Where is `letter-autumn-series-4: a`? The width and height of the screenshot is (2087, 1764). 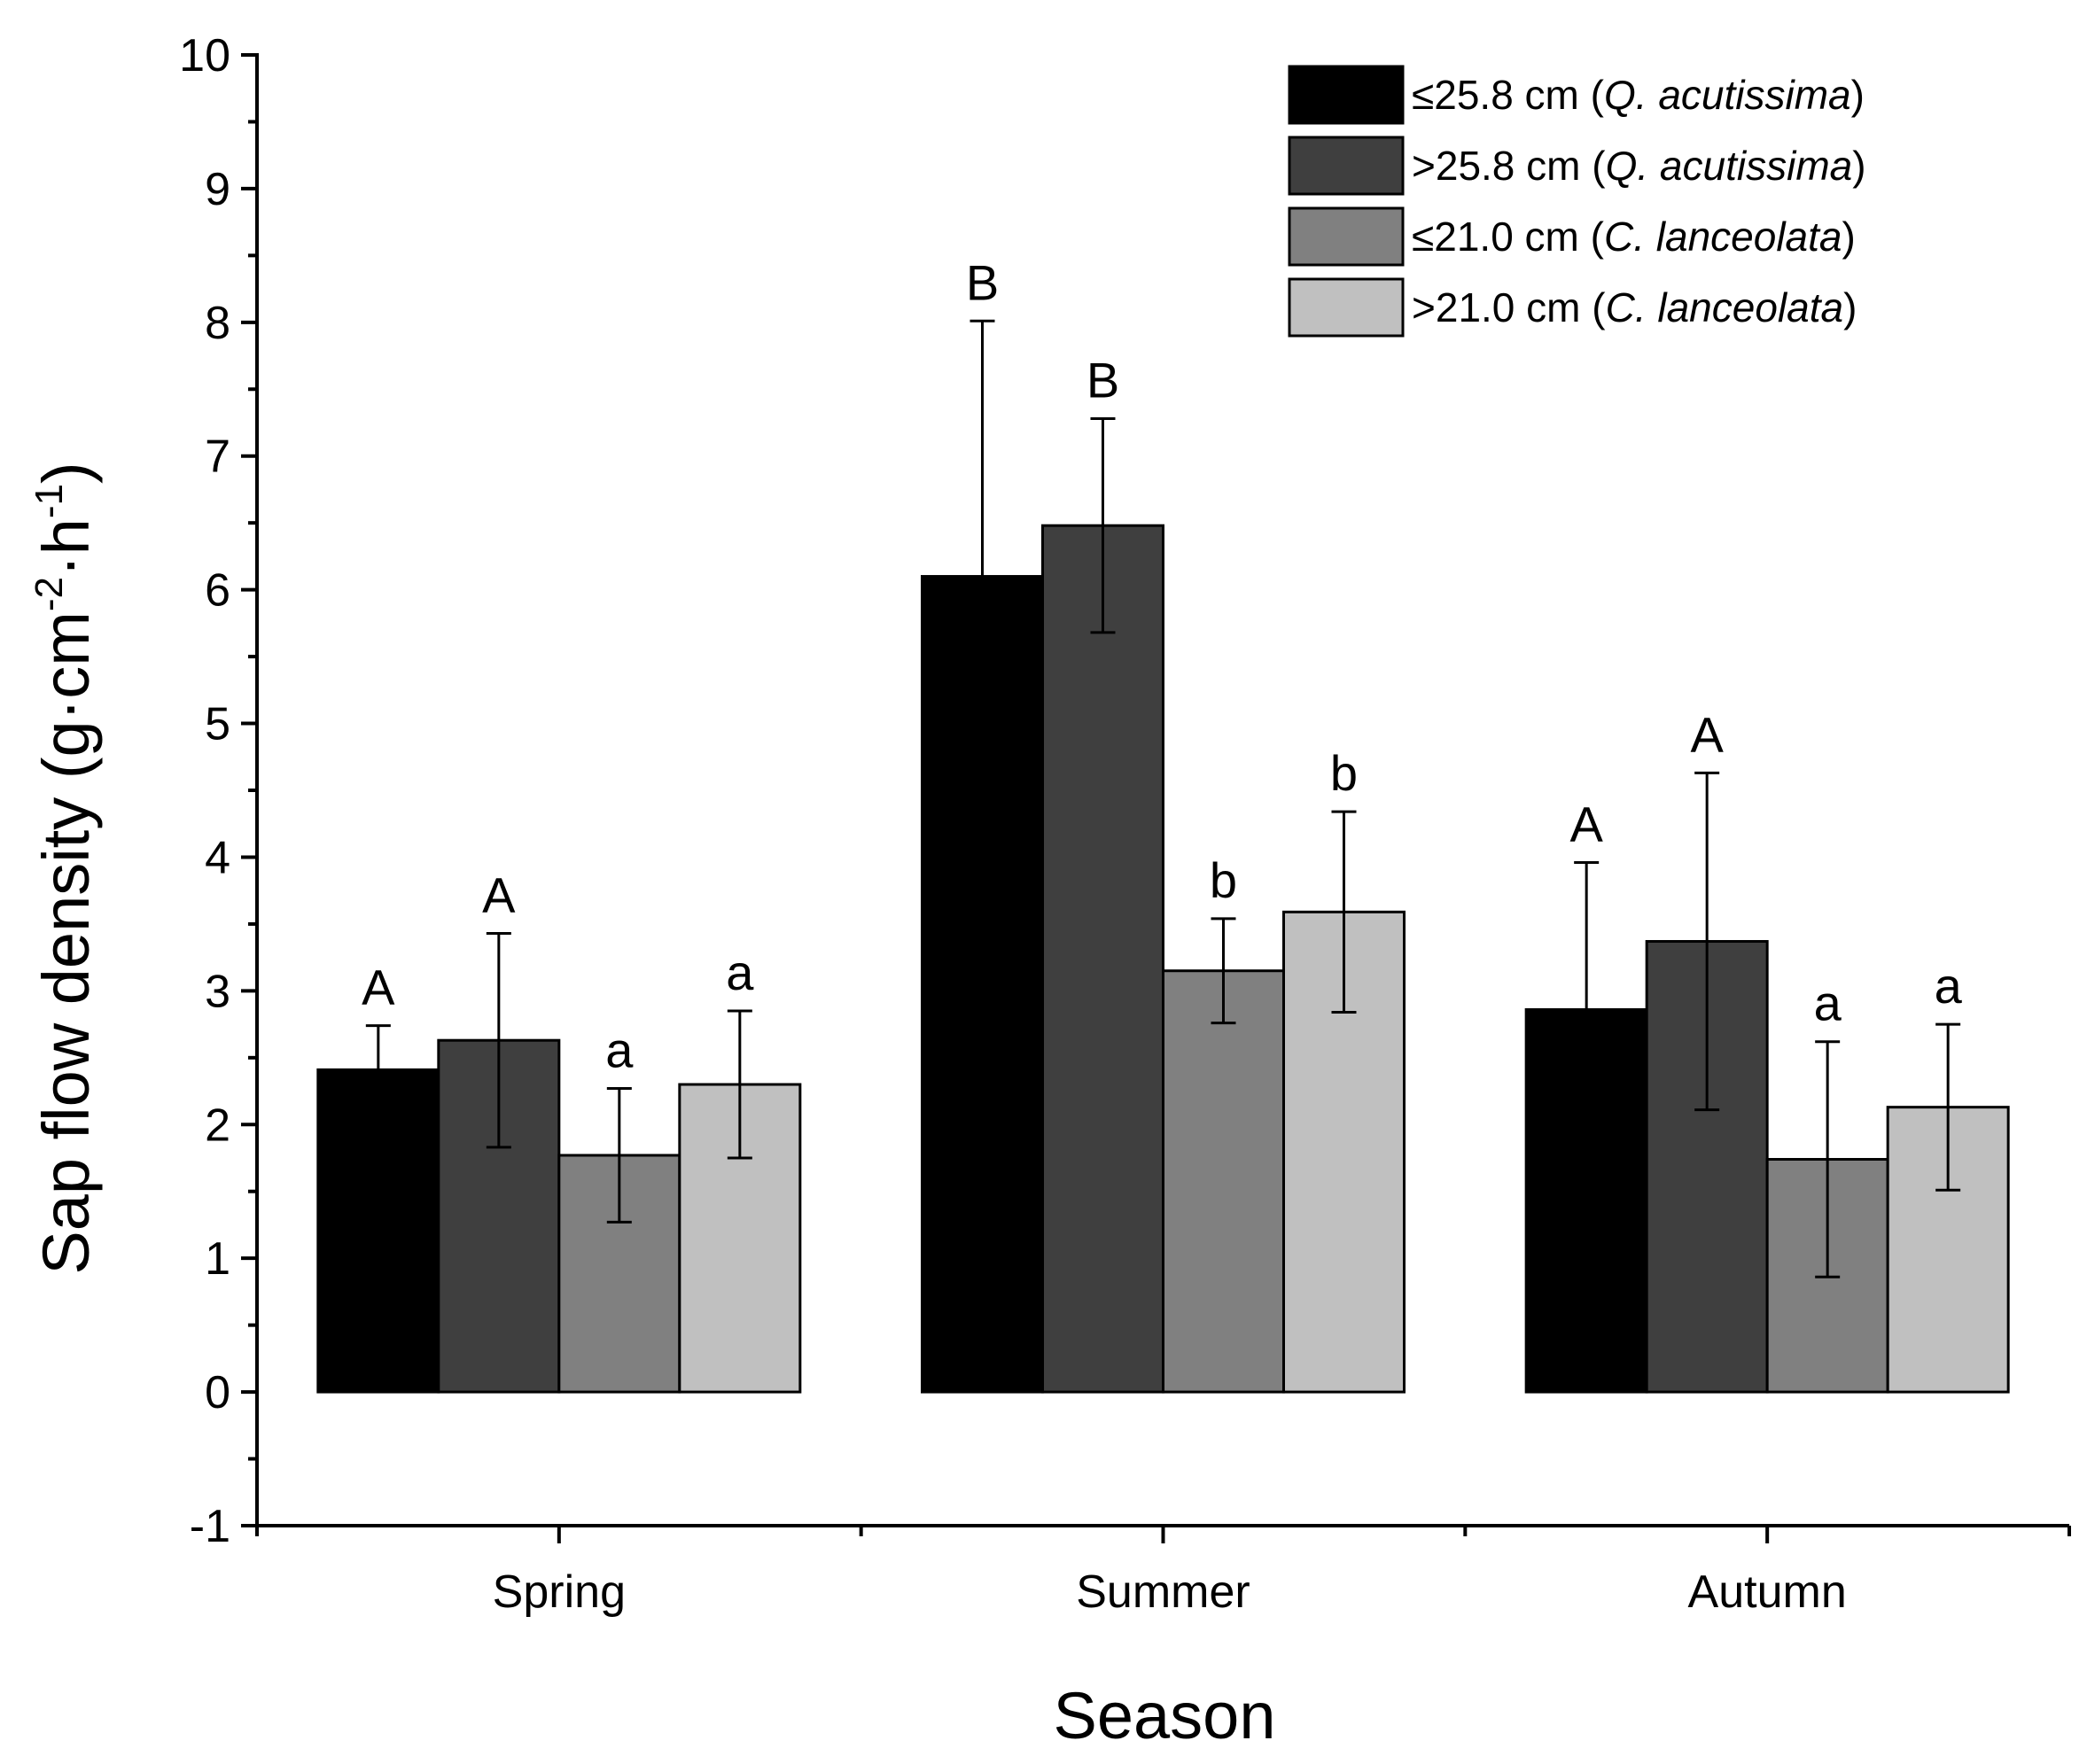
letter-autumn-series-4: a is located at coordinates (1949, 986).